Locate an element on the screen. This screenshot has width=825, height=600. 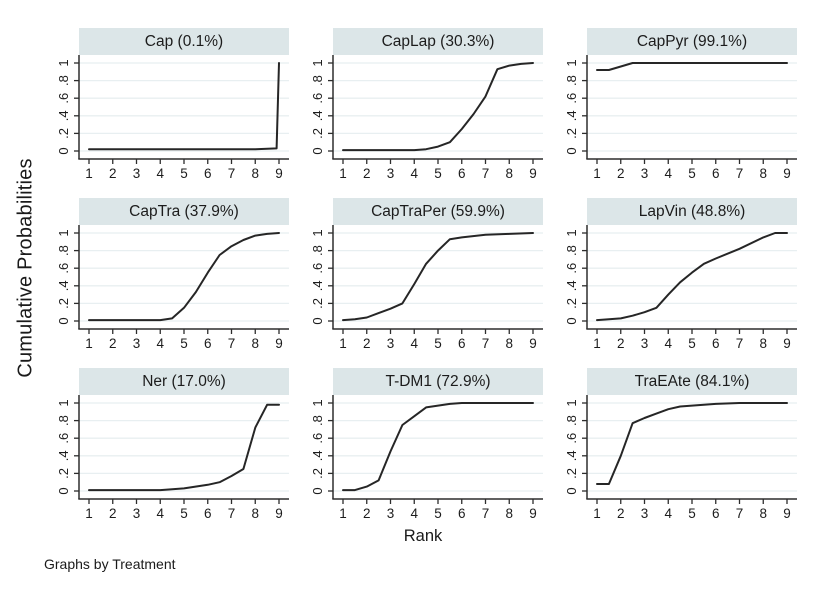
treatment-panel: TraEAte (84.1%) 0.2.4.6.8 1 1 2 3 4 5 6 7 8 9 is located at coordinates (677, 445).